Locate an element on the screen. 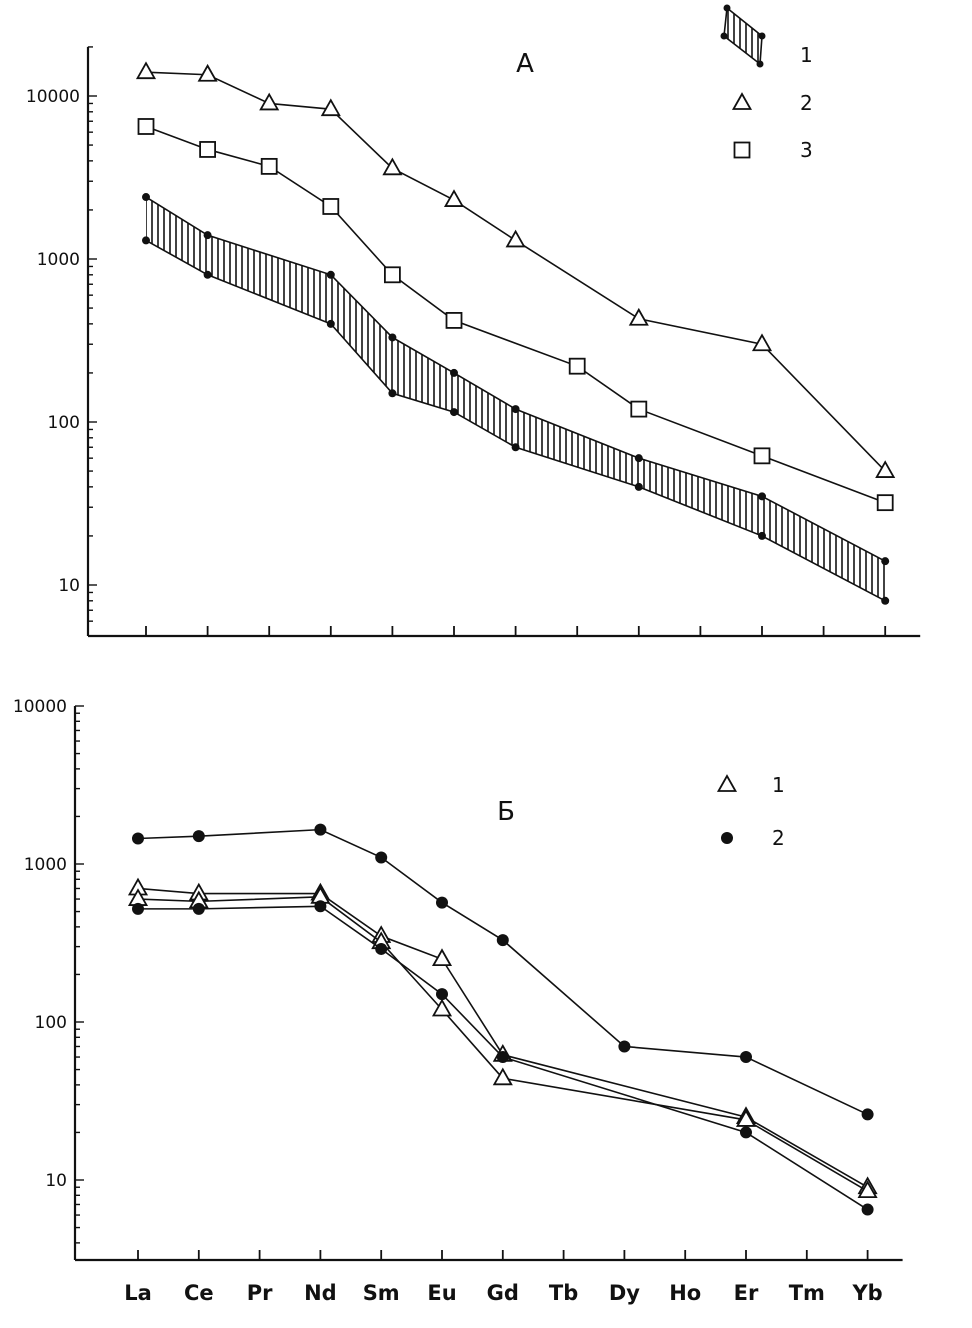 This screenshot has width=972, height=1328. legend-band-swatch is located at coordinates (743, 36).